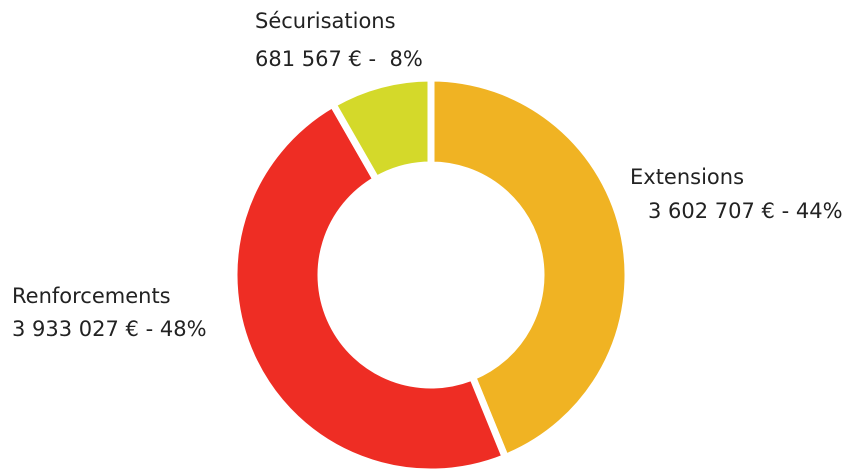 The image size is (868, 475). What do you see at coordinates (325, 21) in the screenshot?
I see `slice-name: Sécurisations` at bounding box center [325, 21].